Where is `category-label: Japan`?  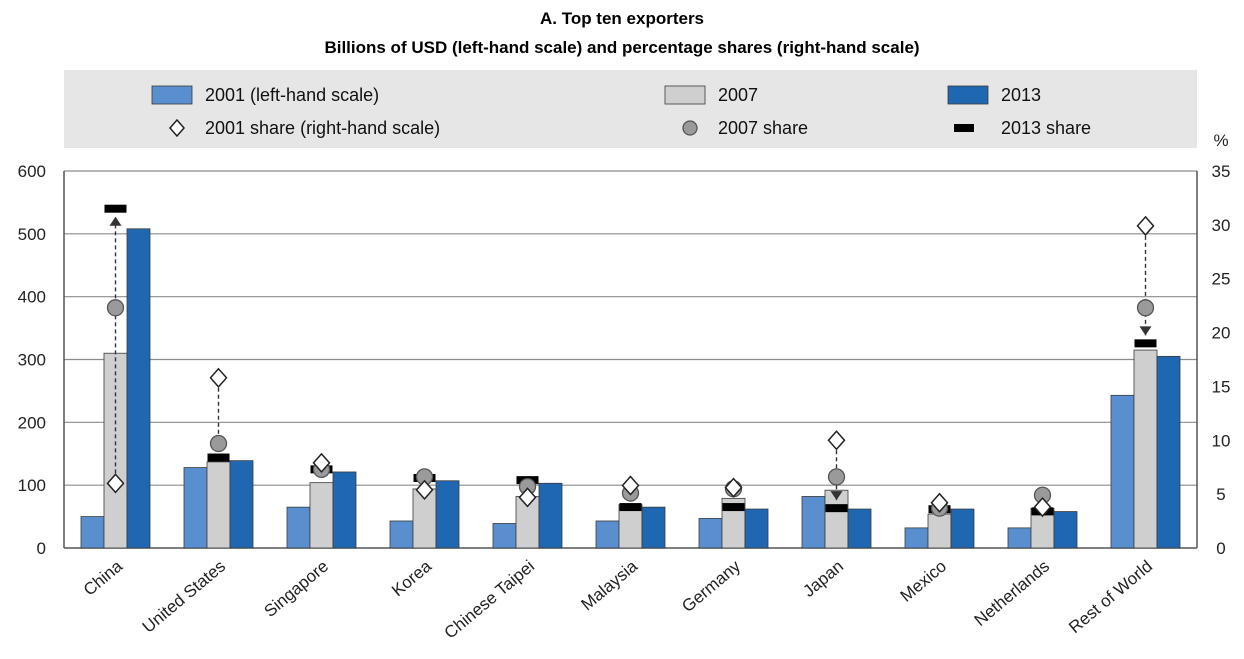
category-label: Japan is located at coordinates (823, 579).